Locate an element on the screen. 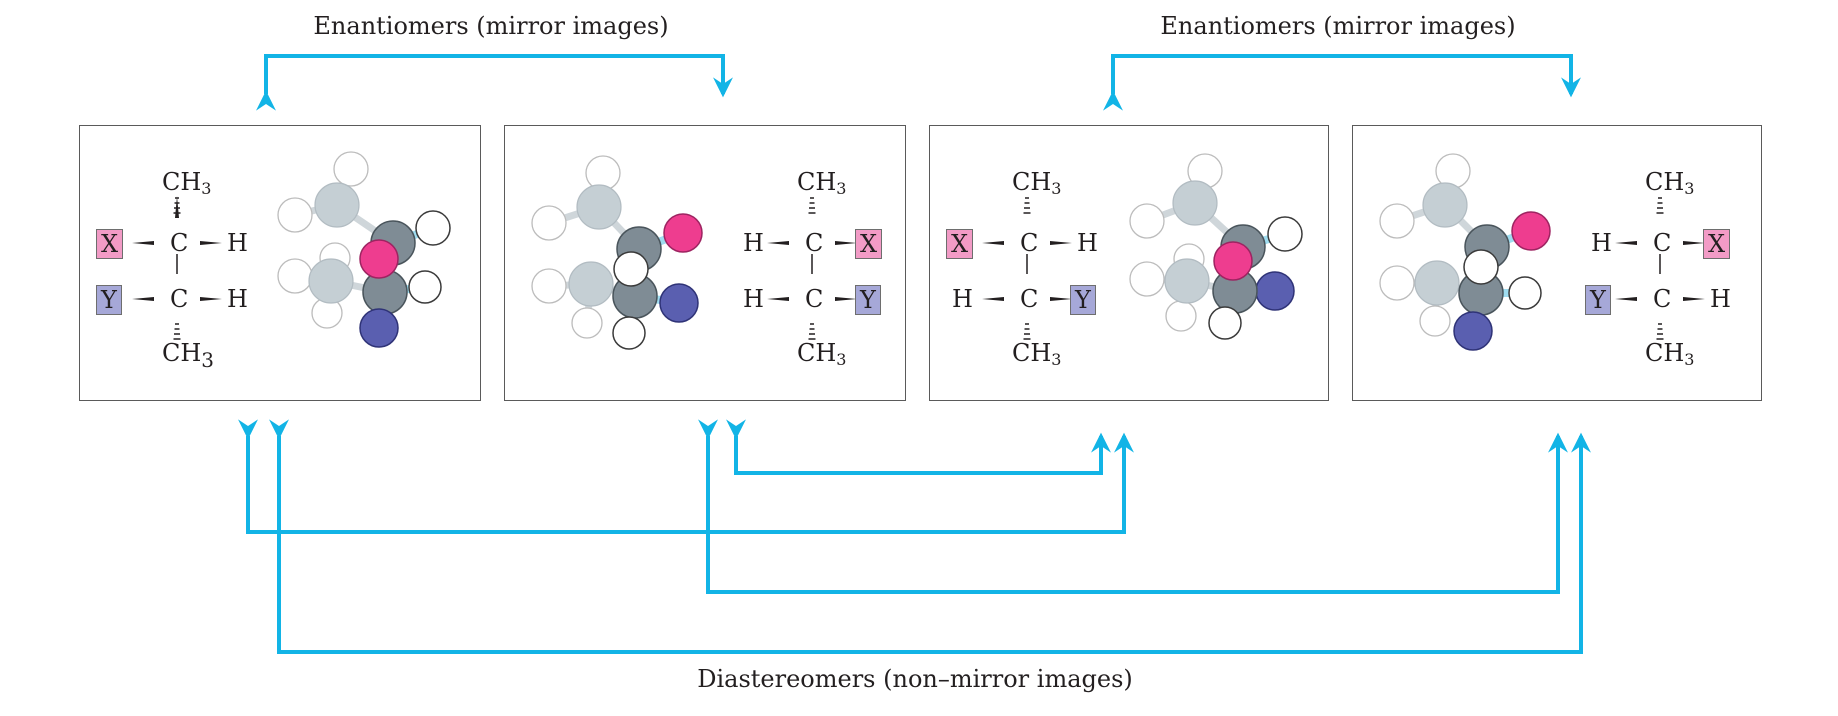 Image resolution: width=1838 pixels, height=716 pixels. fischer-projection-1: CH3 C C CH3 X H Y H is located at coordinates (172, 270).